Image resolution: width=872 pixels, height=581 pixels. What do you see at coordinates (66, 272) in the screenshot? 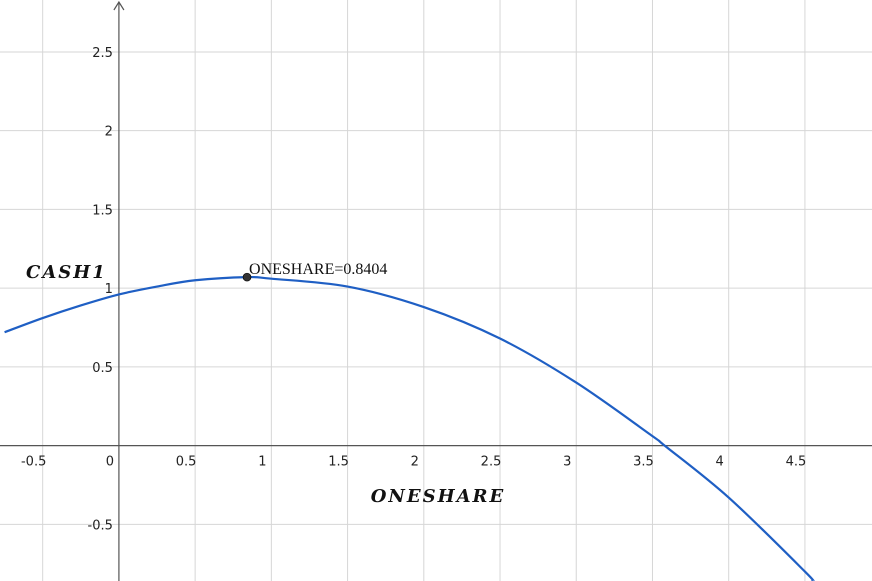
I see `y-axis-title: CASH1` at bounding box center [66, 272].